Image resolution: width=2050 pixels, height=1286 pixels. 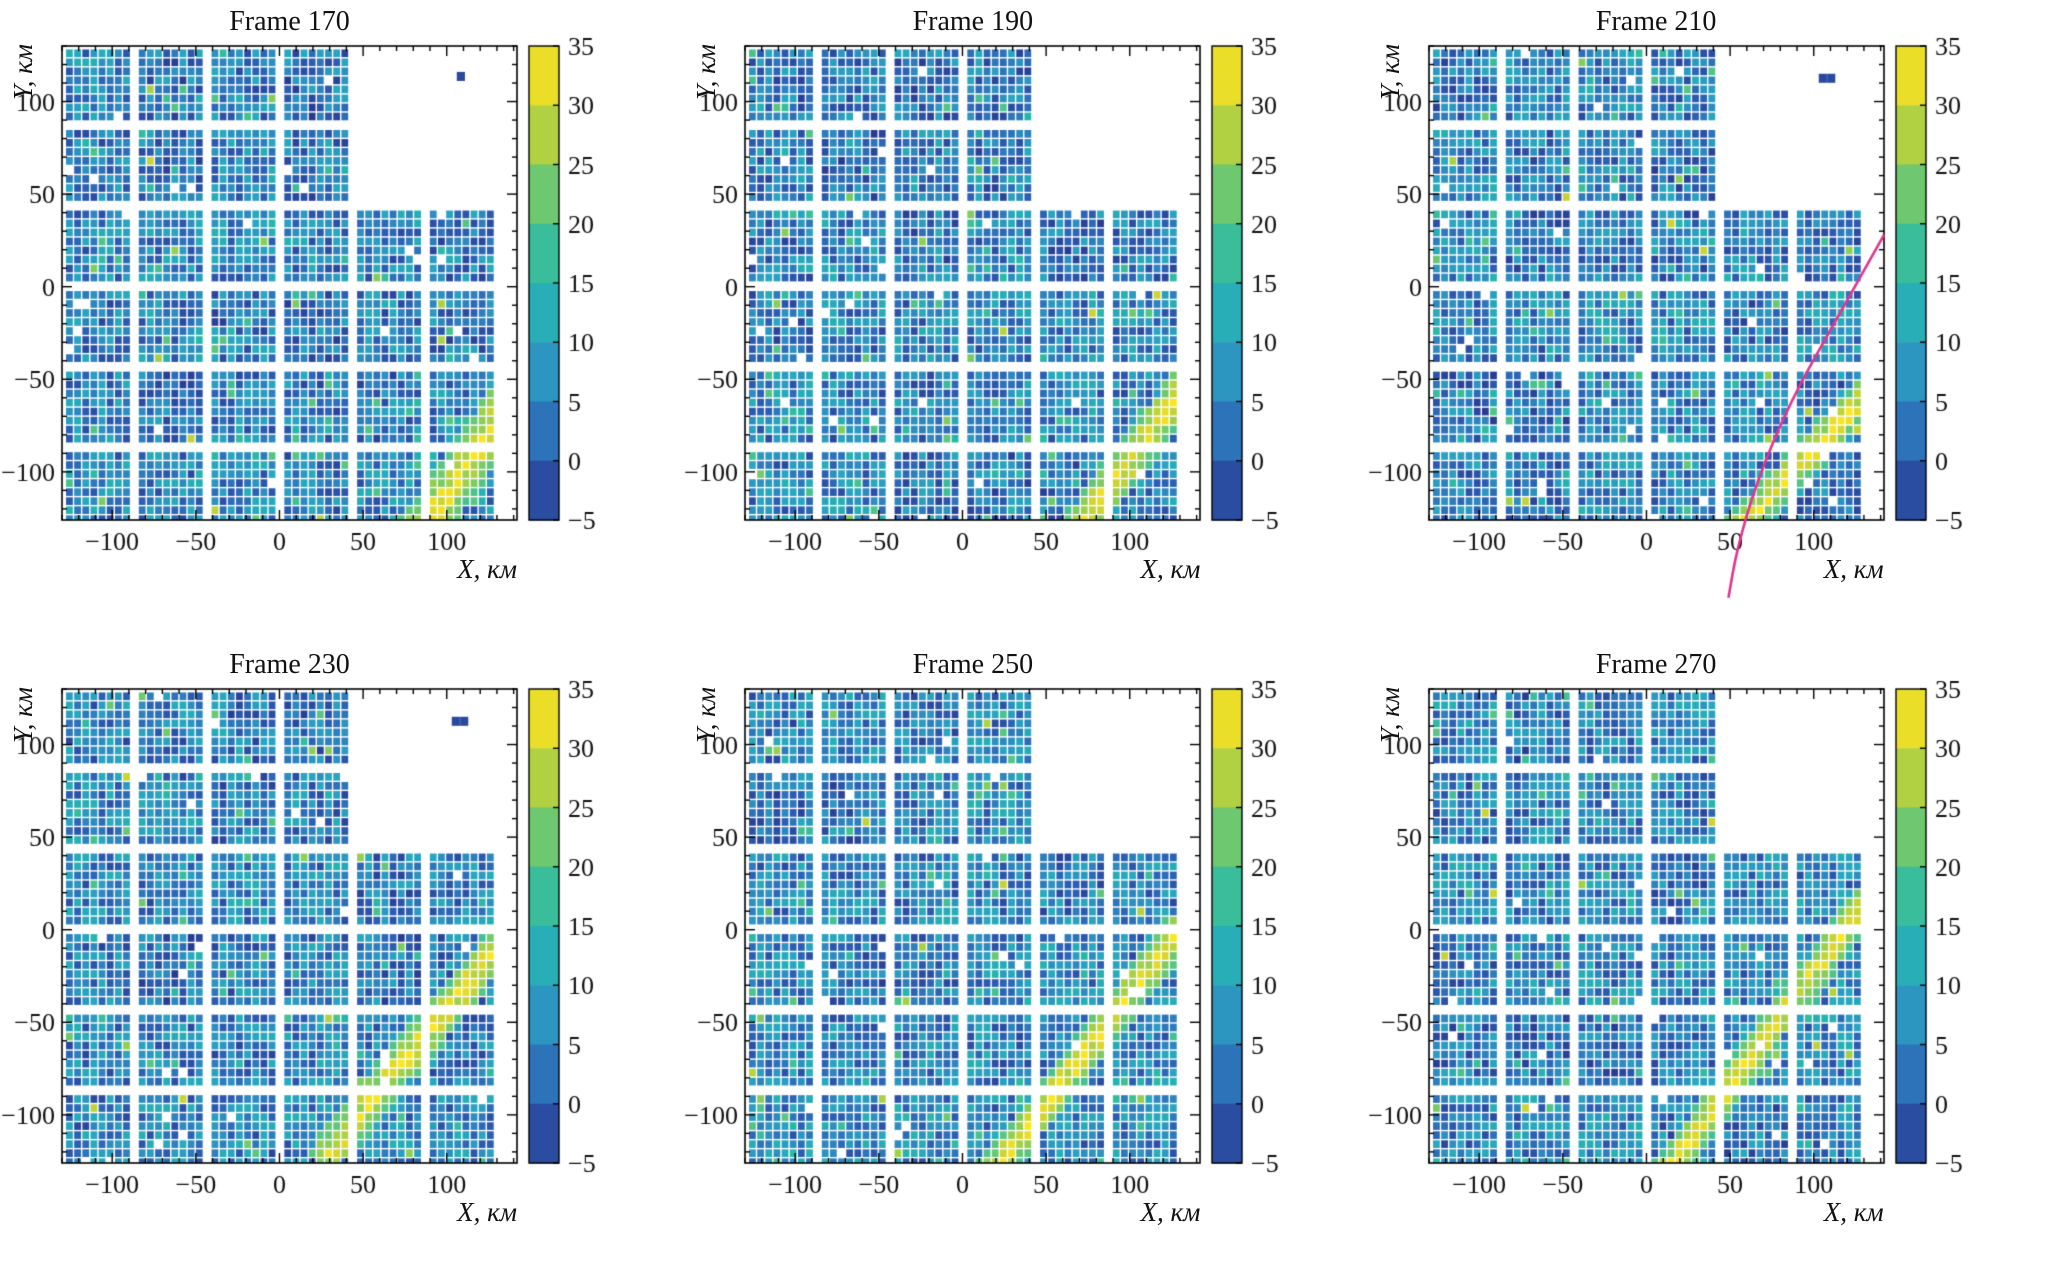 What do you see at coordinates (289, 664) in the screenshot?
I see `panel-title: Frame 230` at bounding box center [289, 664].